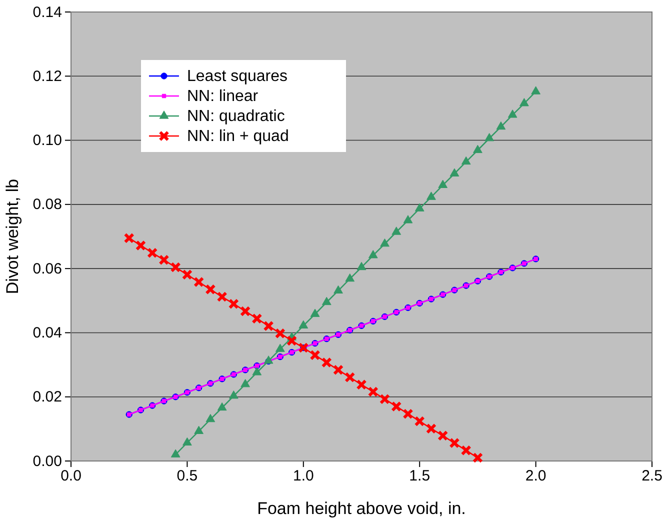 The height and width of the screenshot is (519, 669). Describe the element at coordinates (47, 333) in the screenshot. I see `y-tick-label: 0.04` at that location.